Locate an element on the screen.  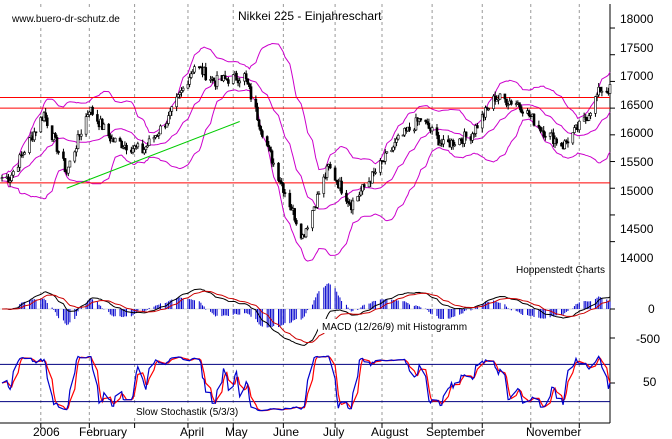
stochastic-panel is located at coordinates (307, 383).